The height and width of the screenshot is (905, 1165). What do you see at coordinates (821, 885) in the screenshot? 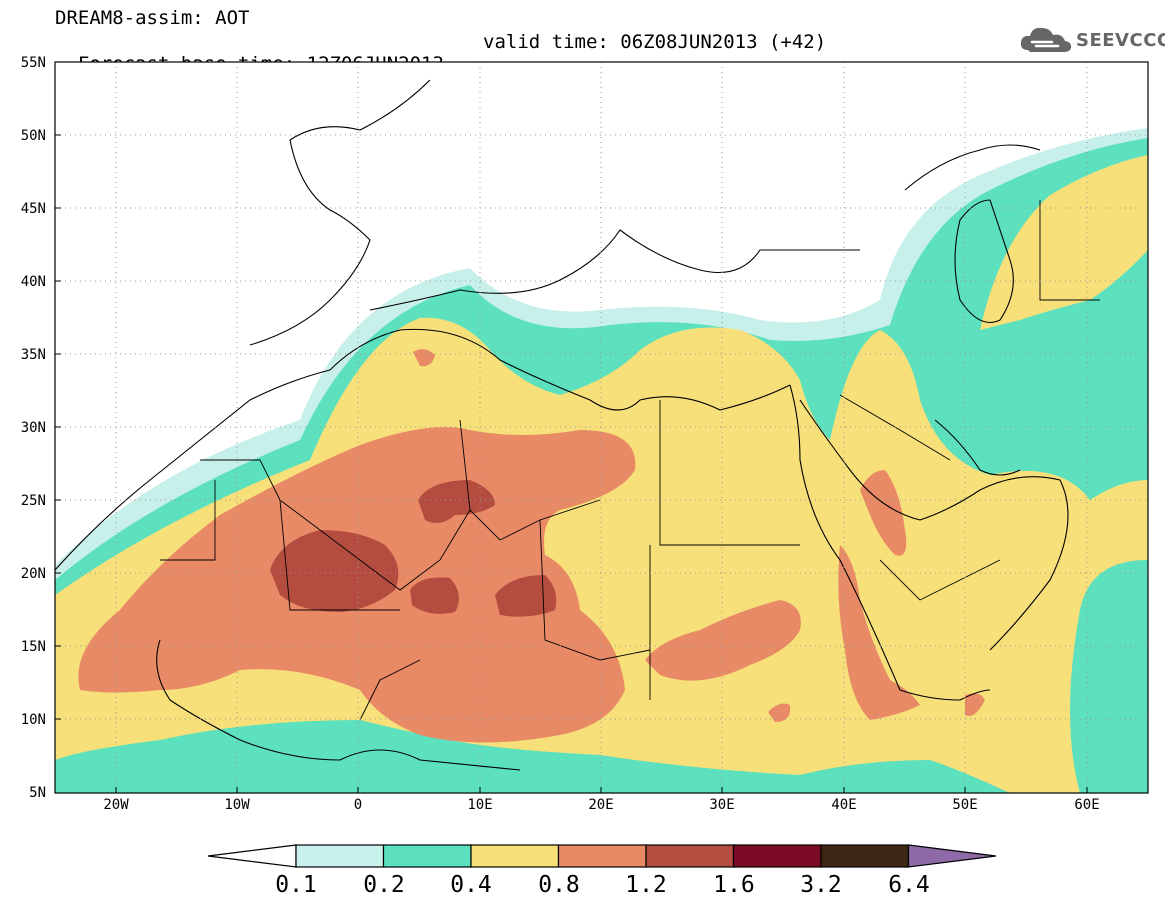
I see `colorbar-label: 3.2` at bounding box center [821, 885].